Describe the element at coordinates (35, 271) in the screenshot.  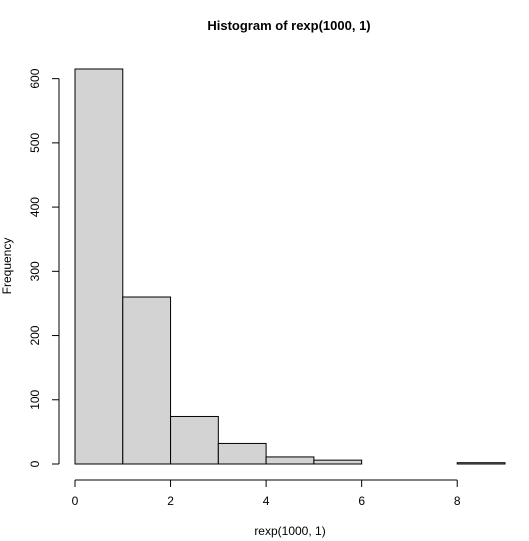
I see `y-tick-label-300: 300` at that location.